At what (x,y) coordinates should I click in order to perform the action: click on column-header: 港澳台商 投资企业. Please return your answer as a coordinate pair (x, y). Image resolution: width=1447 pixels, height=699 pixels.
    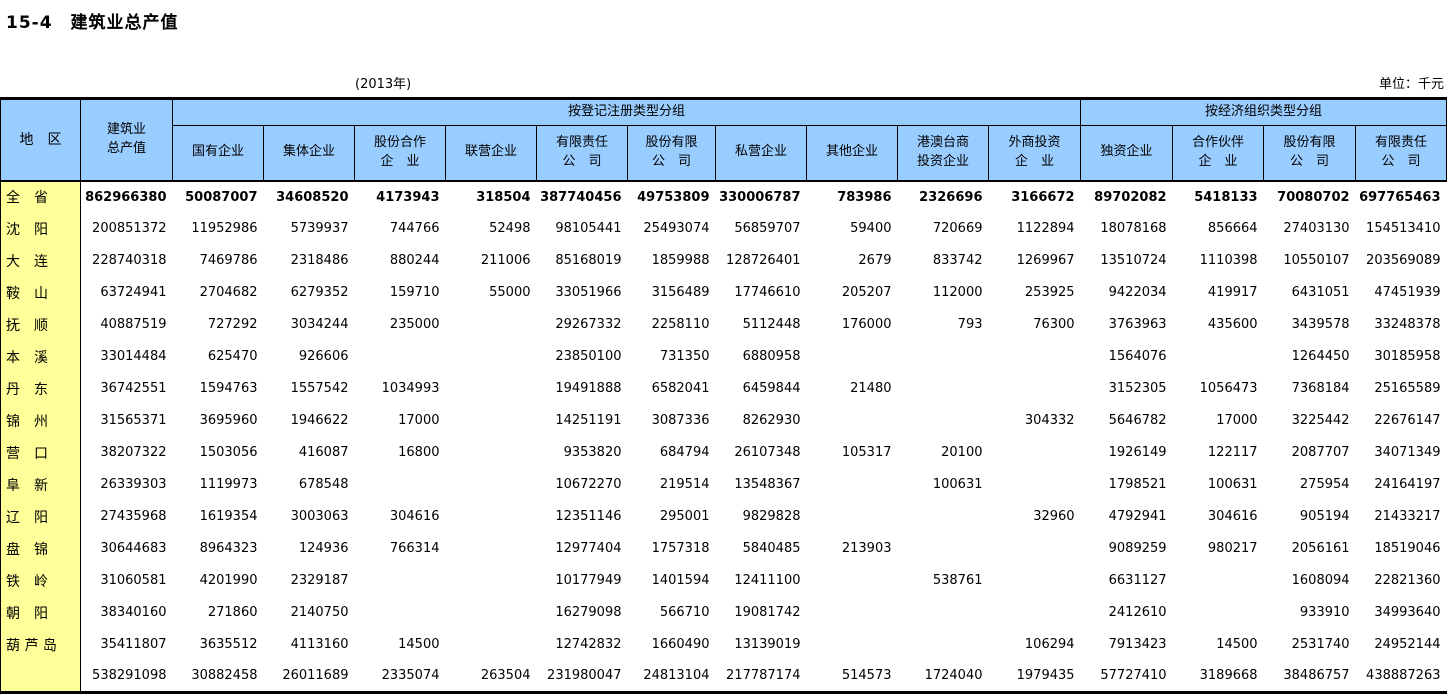
    Looking at the image, I should click on (943, 153).